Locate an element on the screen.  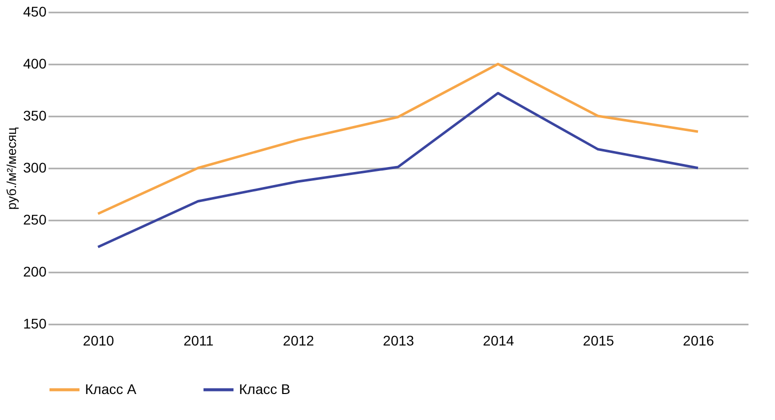
x-tick-label: 2010 is located at coordinates (98, 340).